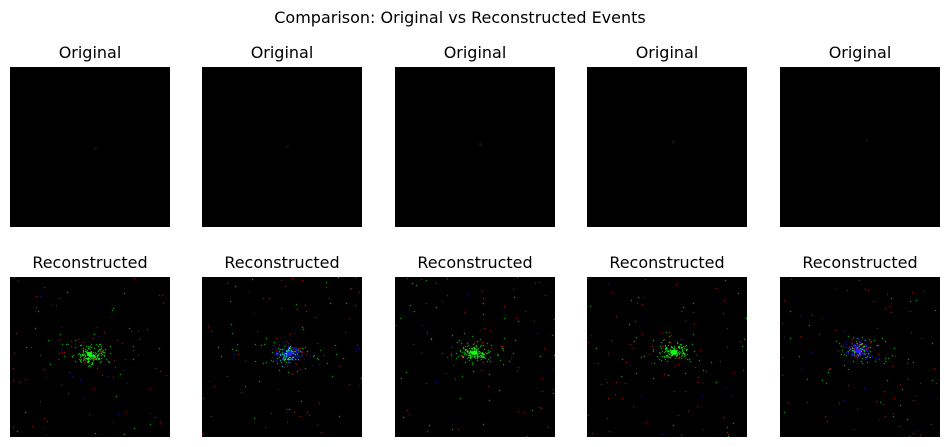  I want to click on original-title-2: Original, so click(282, 52).